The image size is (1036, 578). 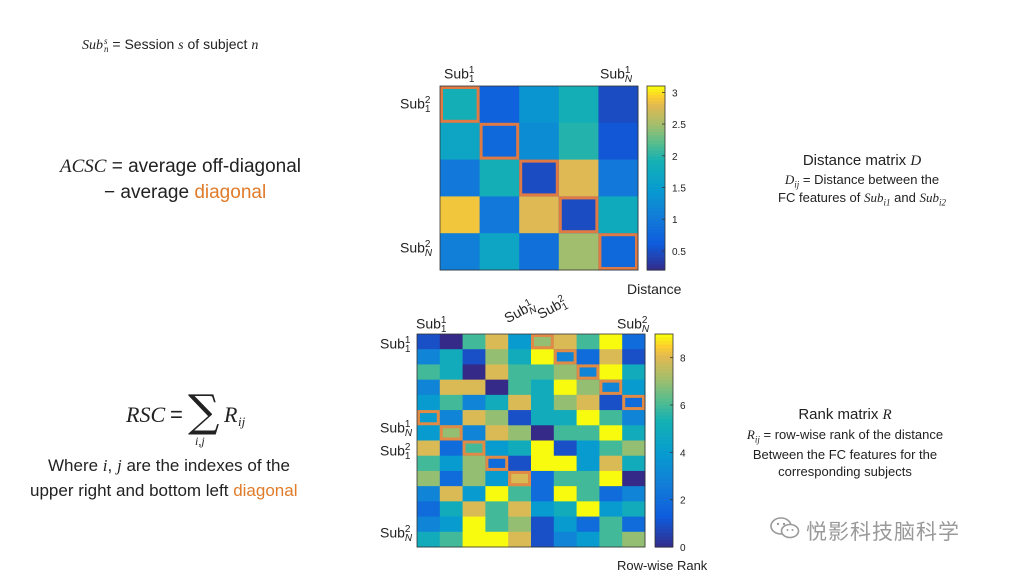 I want to click on rank-symbol: R, so click(x=887, y=415).